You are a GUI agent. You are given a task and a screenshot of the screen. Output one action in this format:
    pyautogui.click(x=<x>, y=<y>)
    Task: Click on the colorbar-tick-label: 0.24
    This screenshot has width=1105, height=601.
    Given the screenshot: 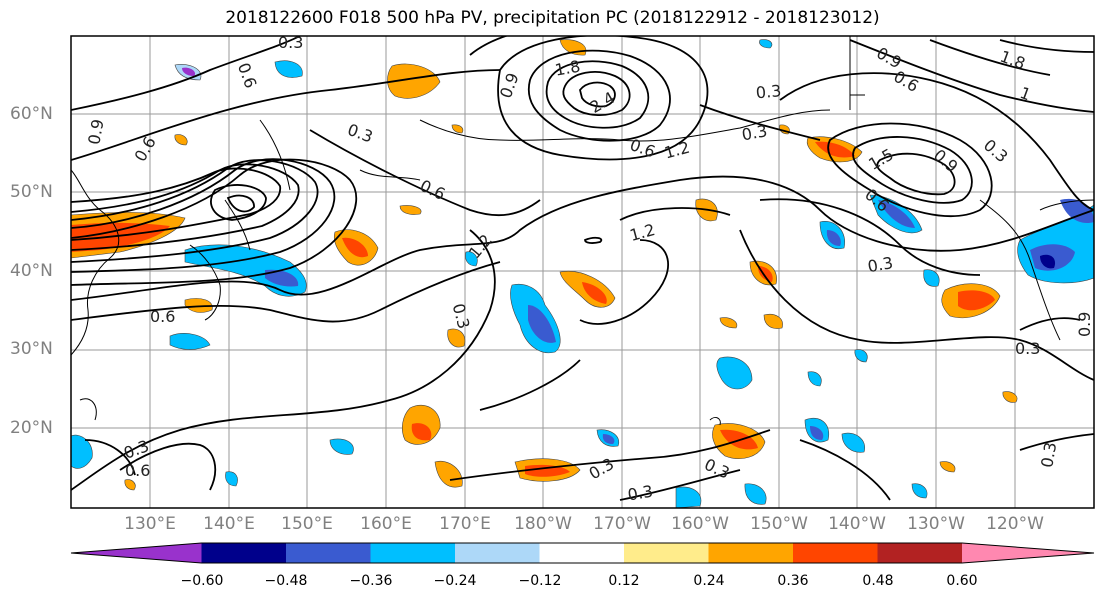 What is the action you would take?
    pyautogui.click(x=709, y=581)
    